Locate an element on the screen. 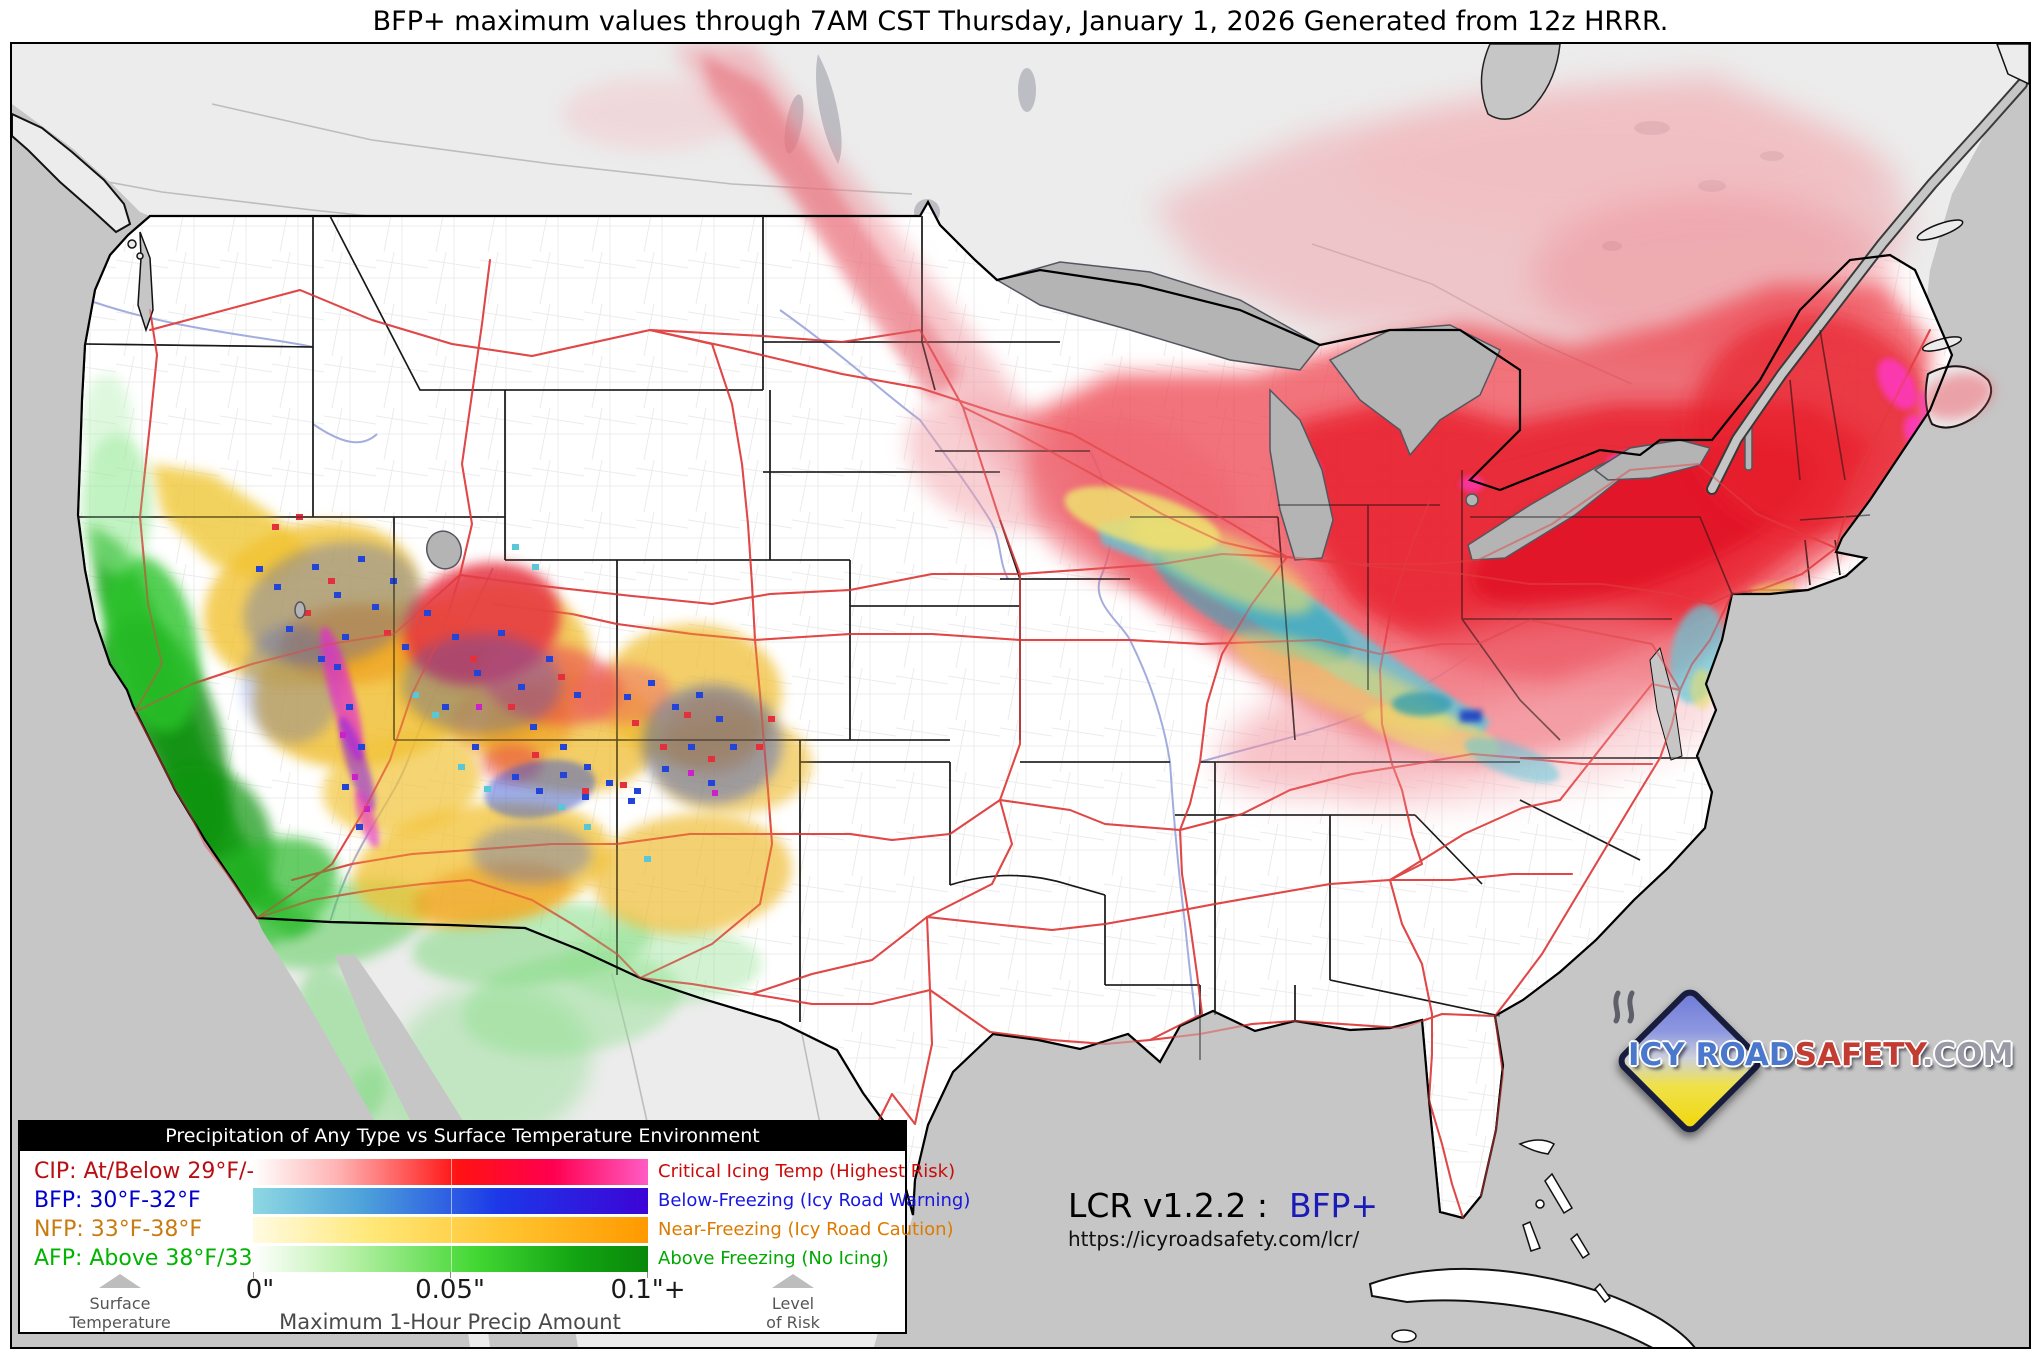 This screenshot has height=1359, width=2041. vancouver-island is located at coordinates (72, 173).